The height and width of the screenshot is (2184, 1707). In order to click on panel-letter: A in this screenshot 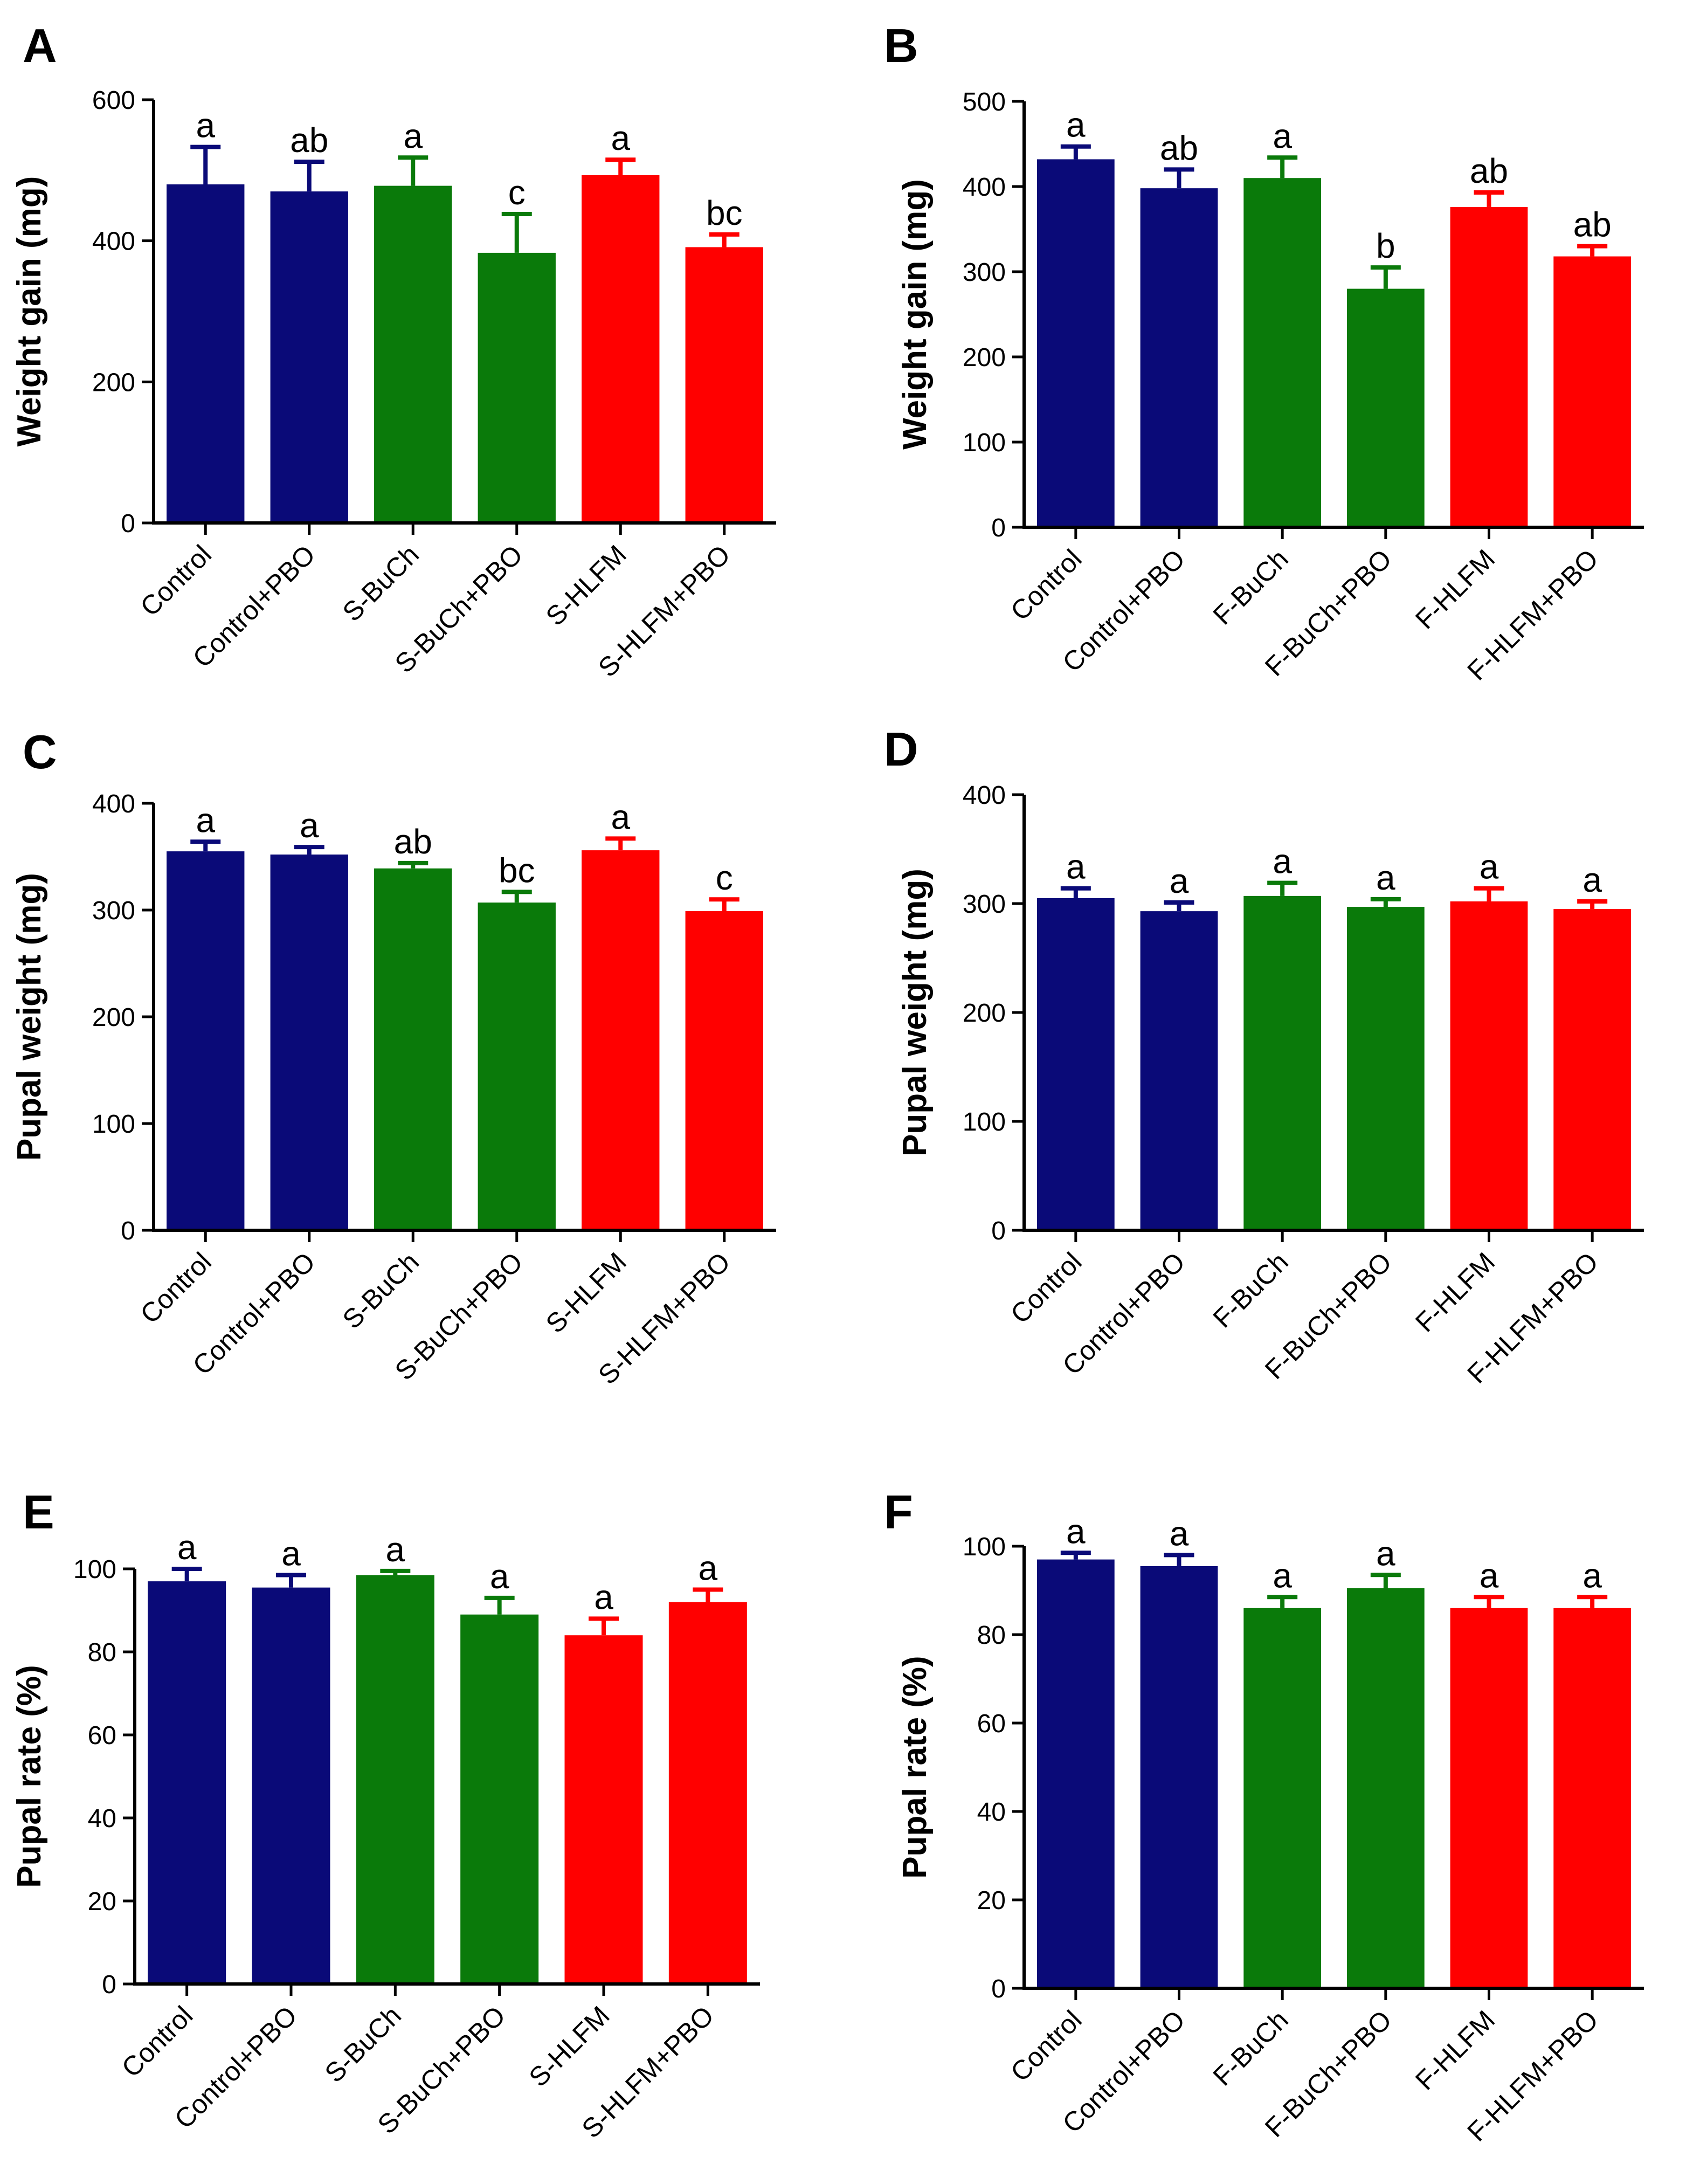, I will do `click(40, 45)`.